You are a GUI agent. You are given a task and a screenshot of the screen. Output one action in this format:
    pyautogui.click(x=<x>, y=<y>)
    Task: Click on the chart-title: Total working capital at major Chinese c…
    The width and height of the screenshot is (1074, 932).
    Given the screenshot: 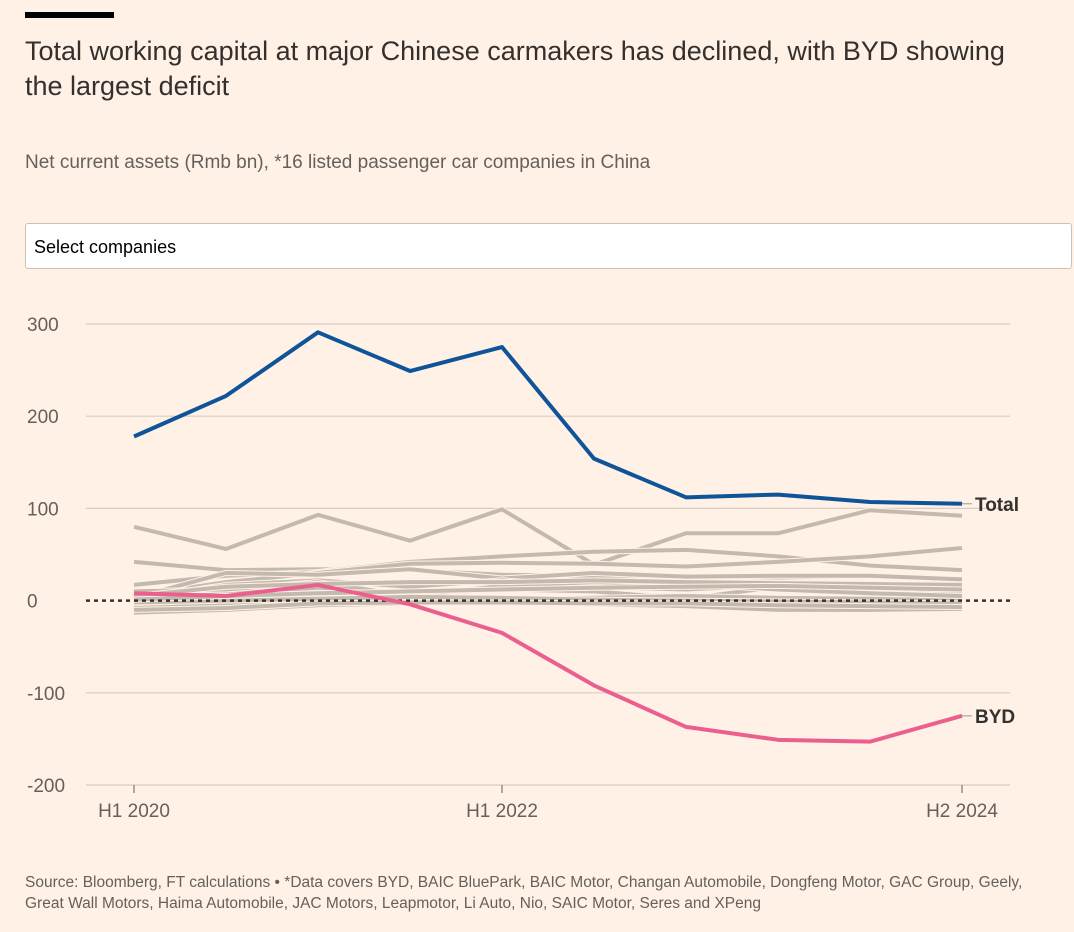 What is the action you would take?
    pyautogui.click(x=515, y=68)
    